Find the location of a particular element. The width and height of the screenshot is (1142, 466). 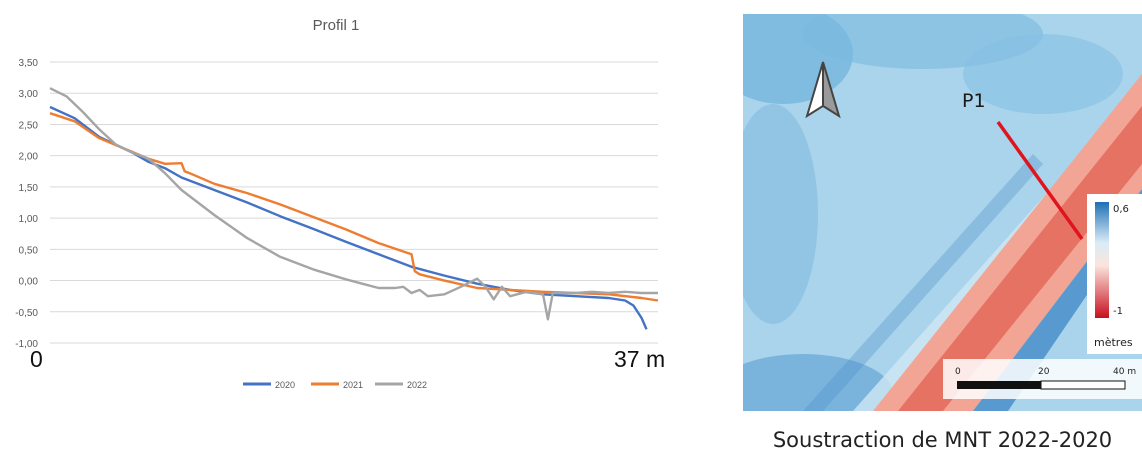

y-tick-label: 0,00 is located at coordinates (29, 282).